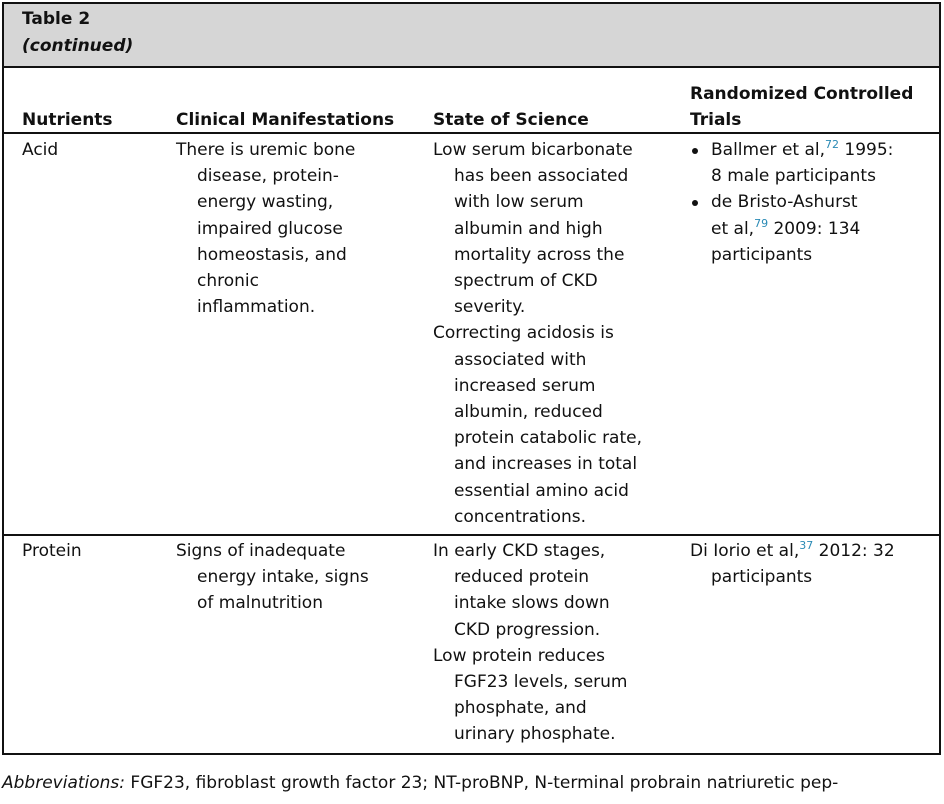  I want to click on cell-line: et al,79 2009: 134, so click(785, 229).